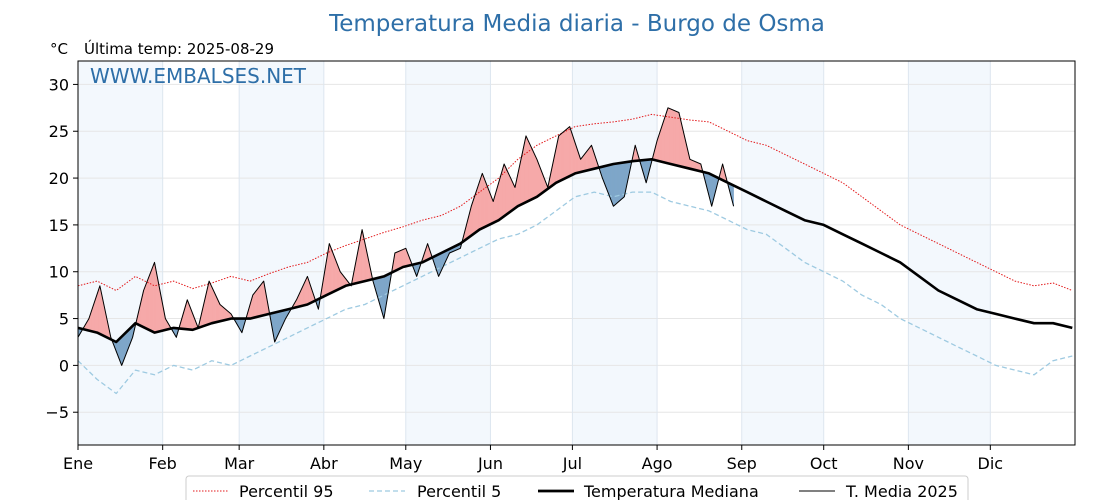 The width and height of the screenshot is (1120, 500). I want to click on legend-box, so click(577, 487).